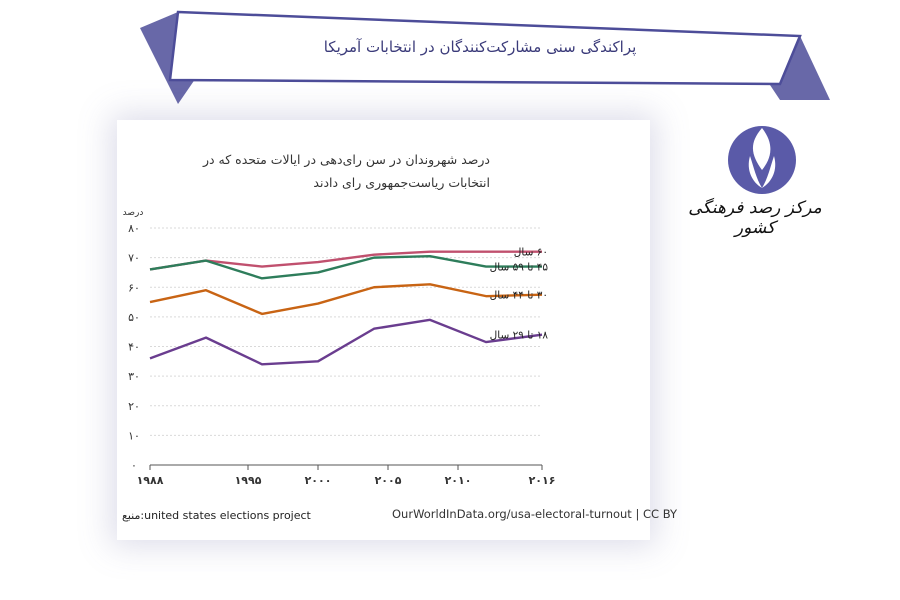  I want to click on x-tick-label: ۲۰۰۰, so click(318, 480).